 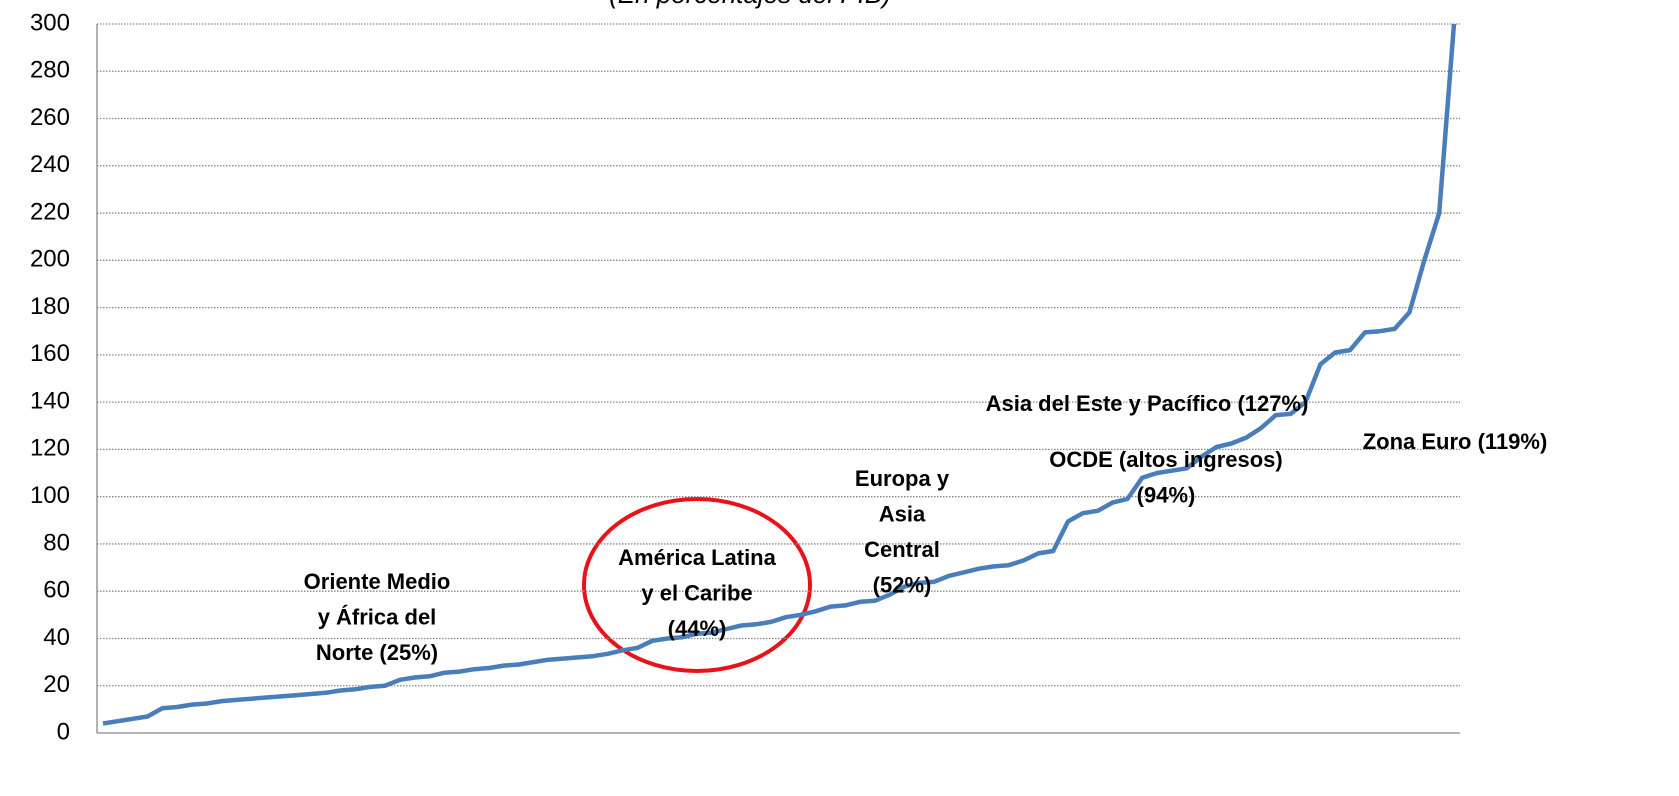 What do you see at coordinates (63, 731) in the screenshot?
I see `y-tick-label: 0` at bounding box center [63, 731].